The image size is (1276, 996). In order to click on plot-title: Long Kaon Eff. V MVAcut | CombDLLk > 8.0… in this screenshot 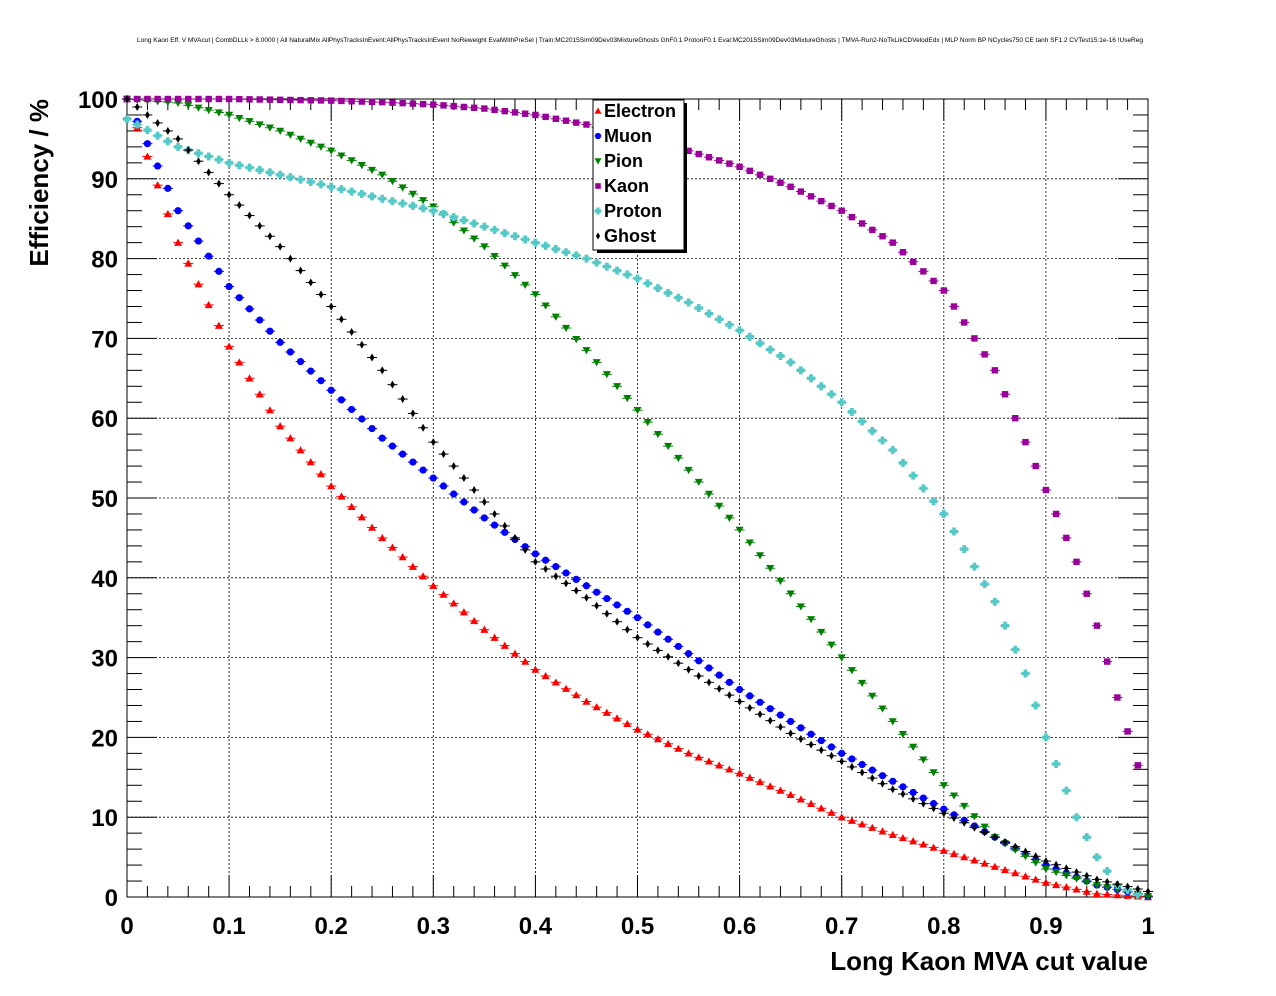, I will do `click(640, 40)`.